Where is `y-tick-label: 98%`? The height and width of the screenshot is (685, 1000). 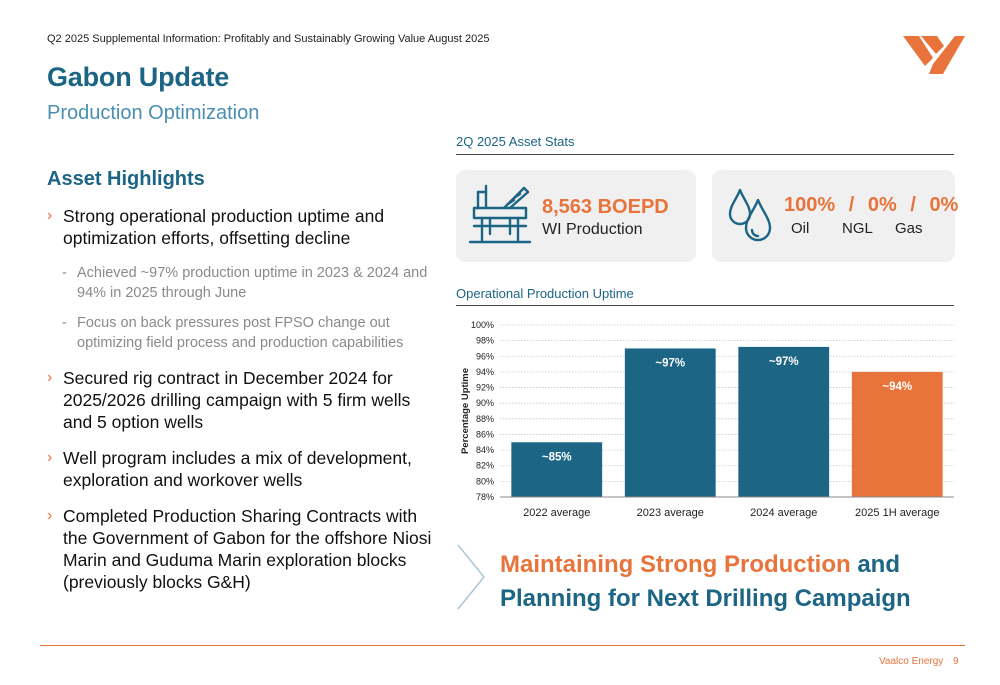 y-tick-label: 98% is located at coordinates (485, 341).